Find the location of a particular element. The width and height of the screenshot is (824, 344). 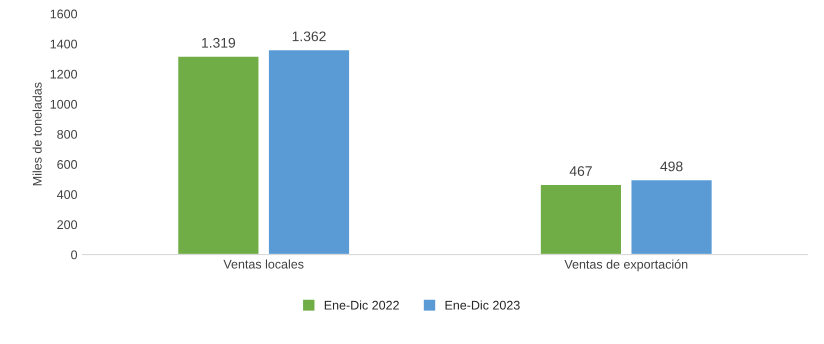

y-tick-label: 1400 is located at coordinates (64, 44).